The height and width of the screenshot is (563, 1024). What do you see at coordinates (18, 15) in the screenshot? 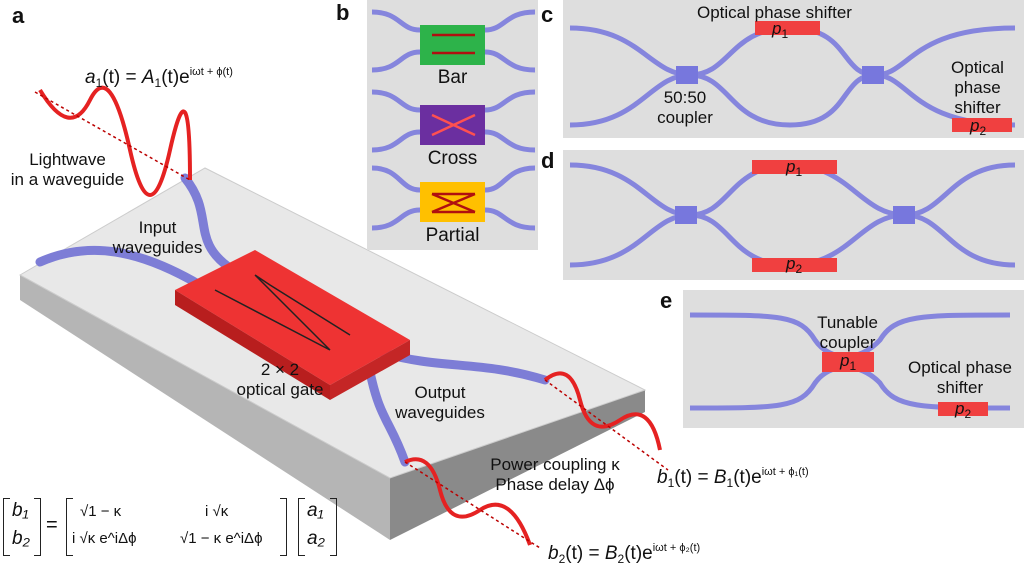
I see `panel-label-a: a` at bounding box center [18, 15].